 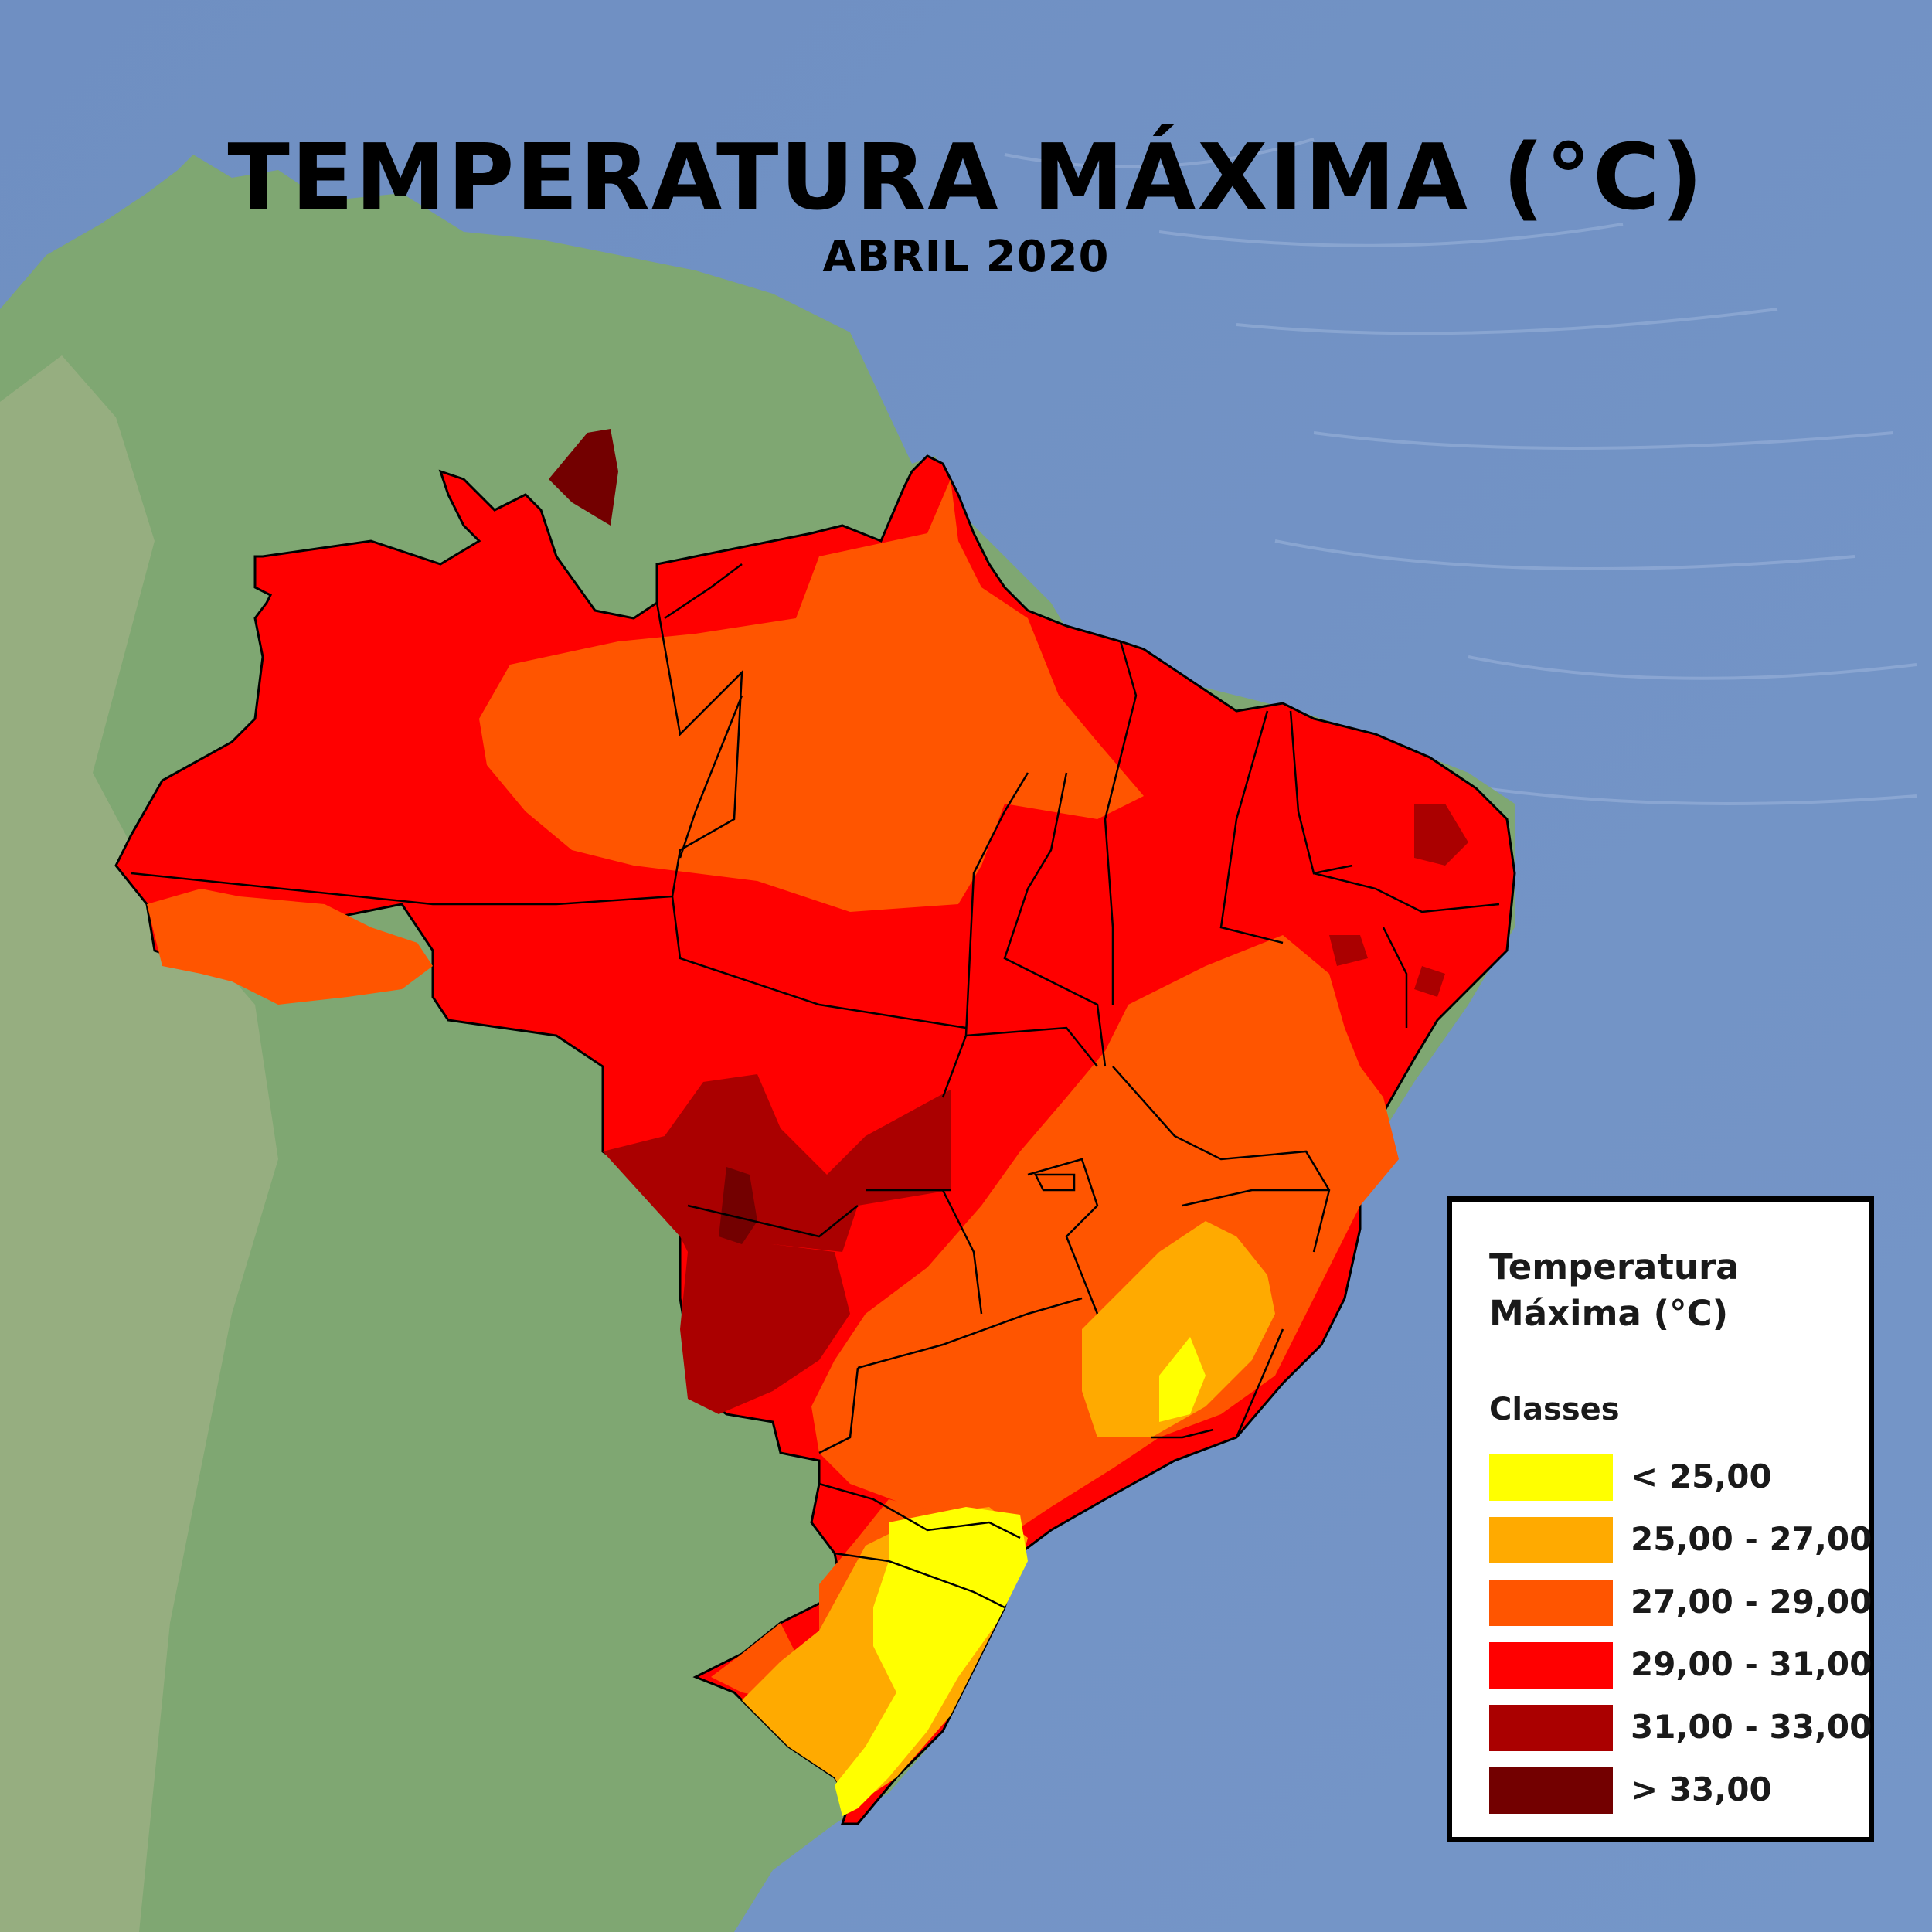 I want to click on legend-subtitle: Classes, so click(x=1554, y=1410).